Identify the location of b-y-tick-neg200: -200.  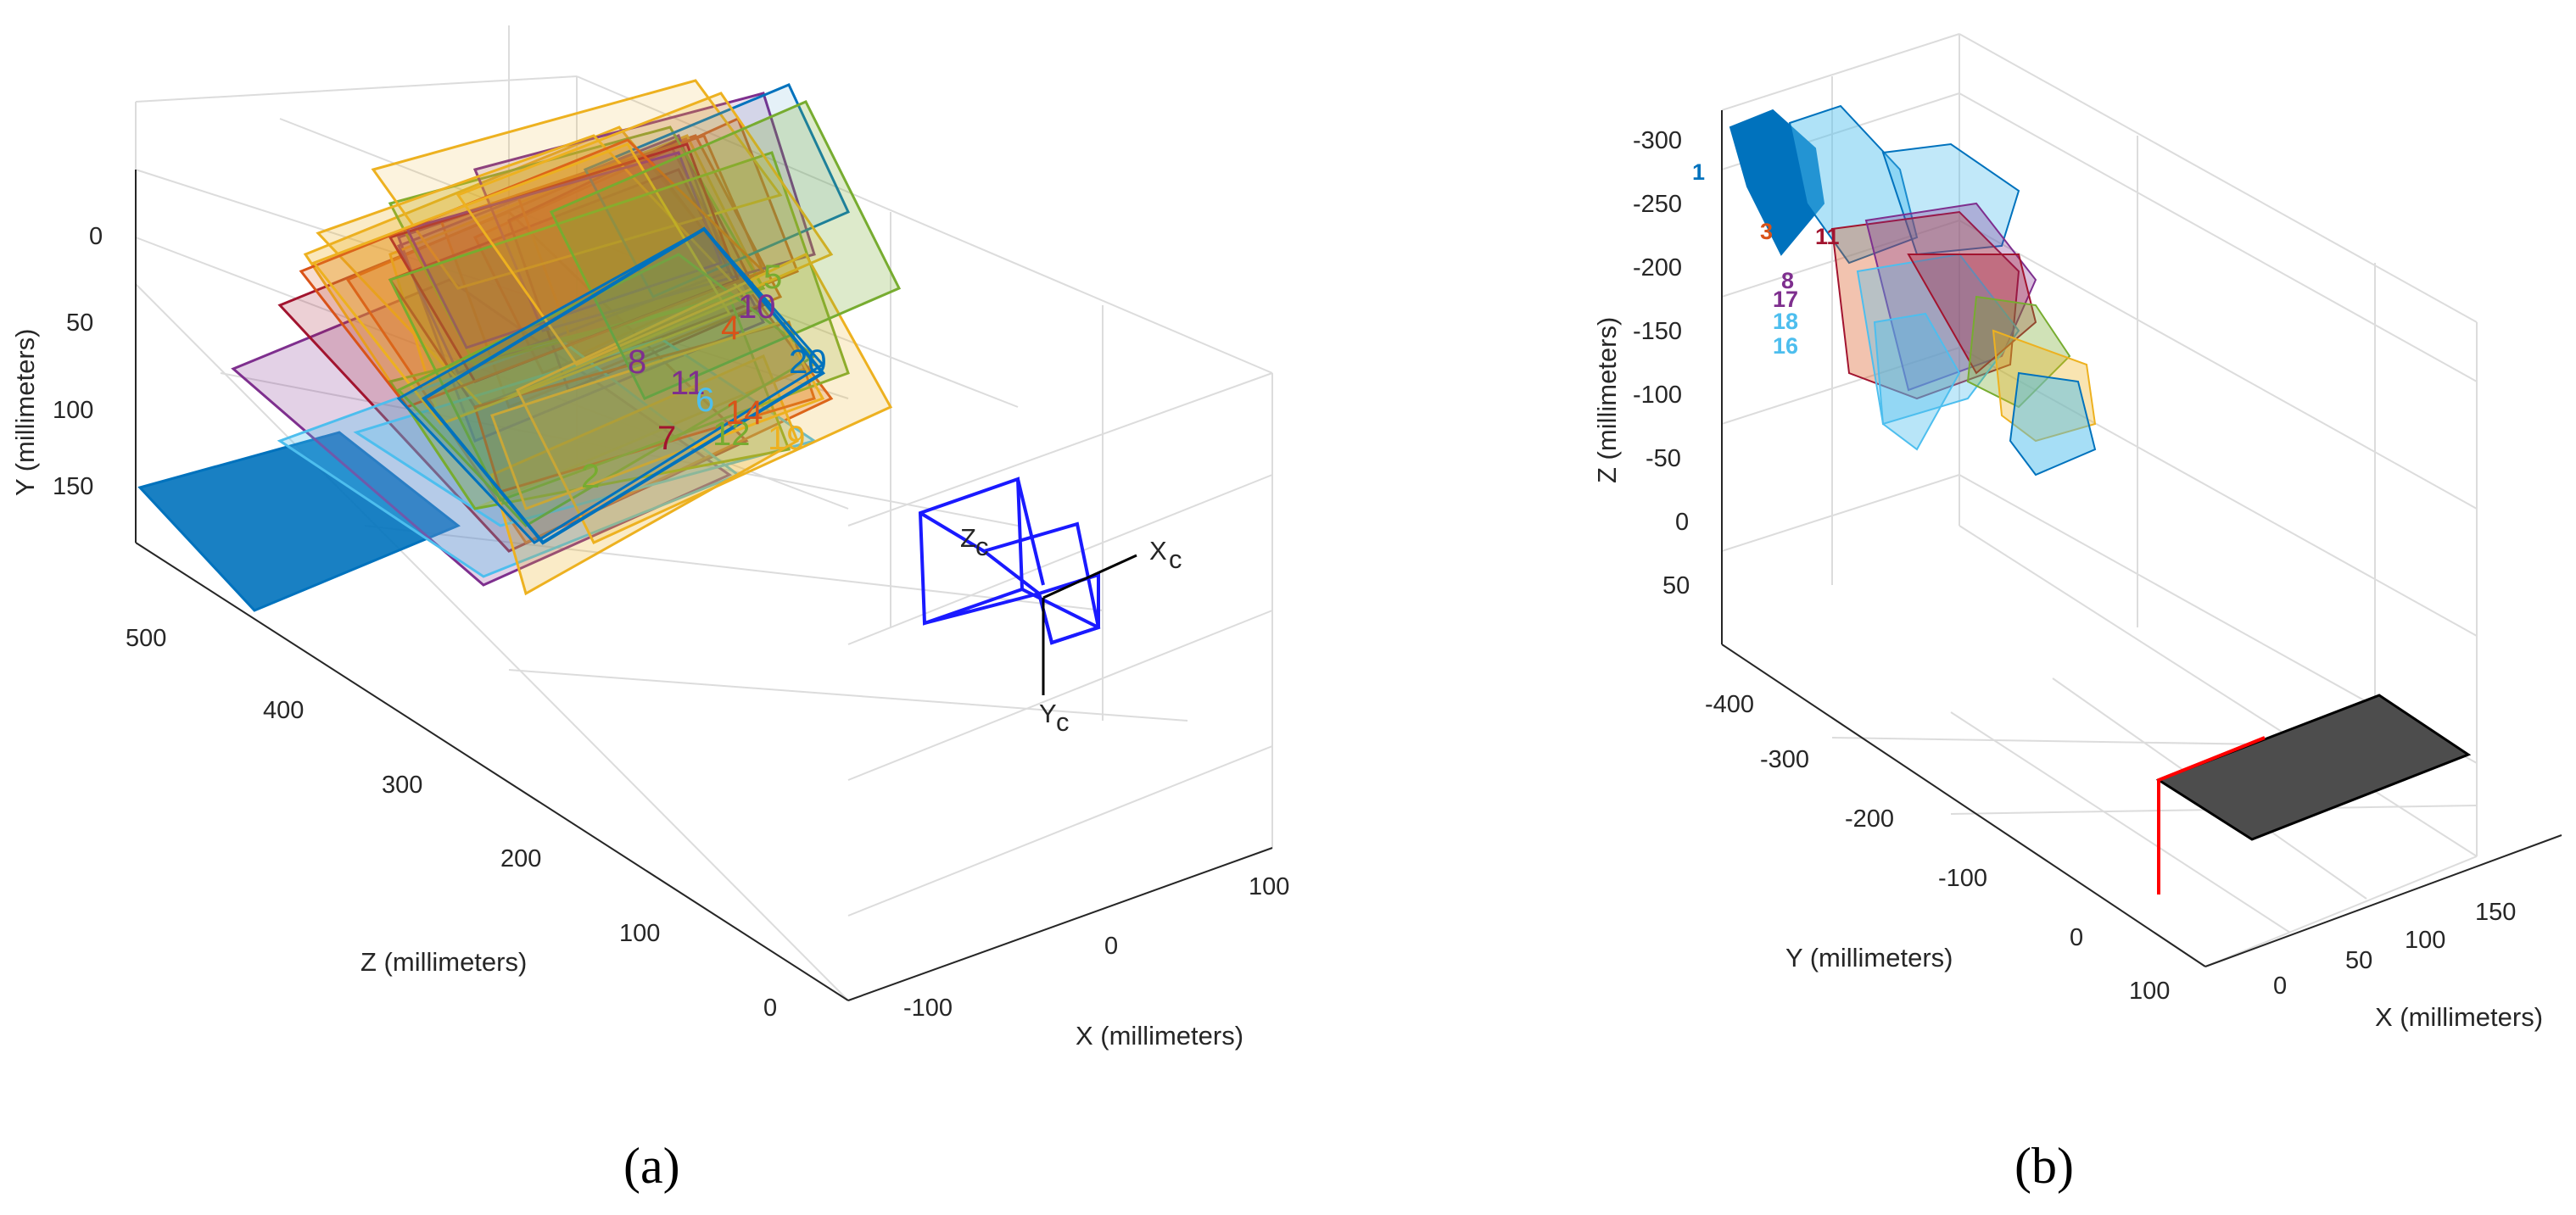
(1869, 819).